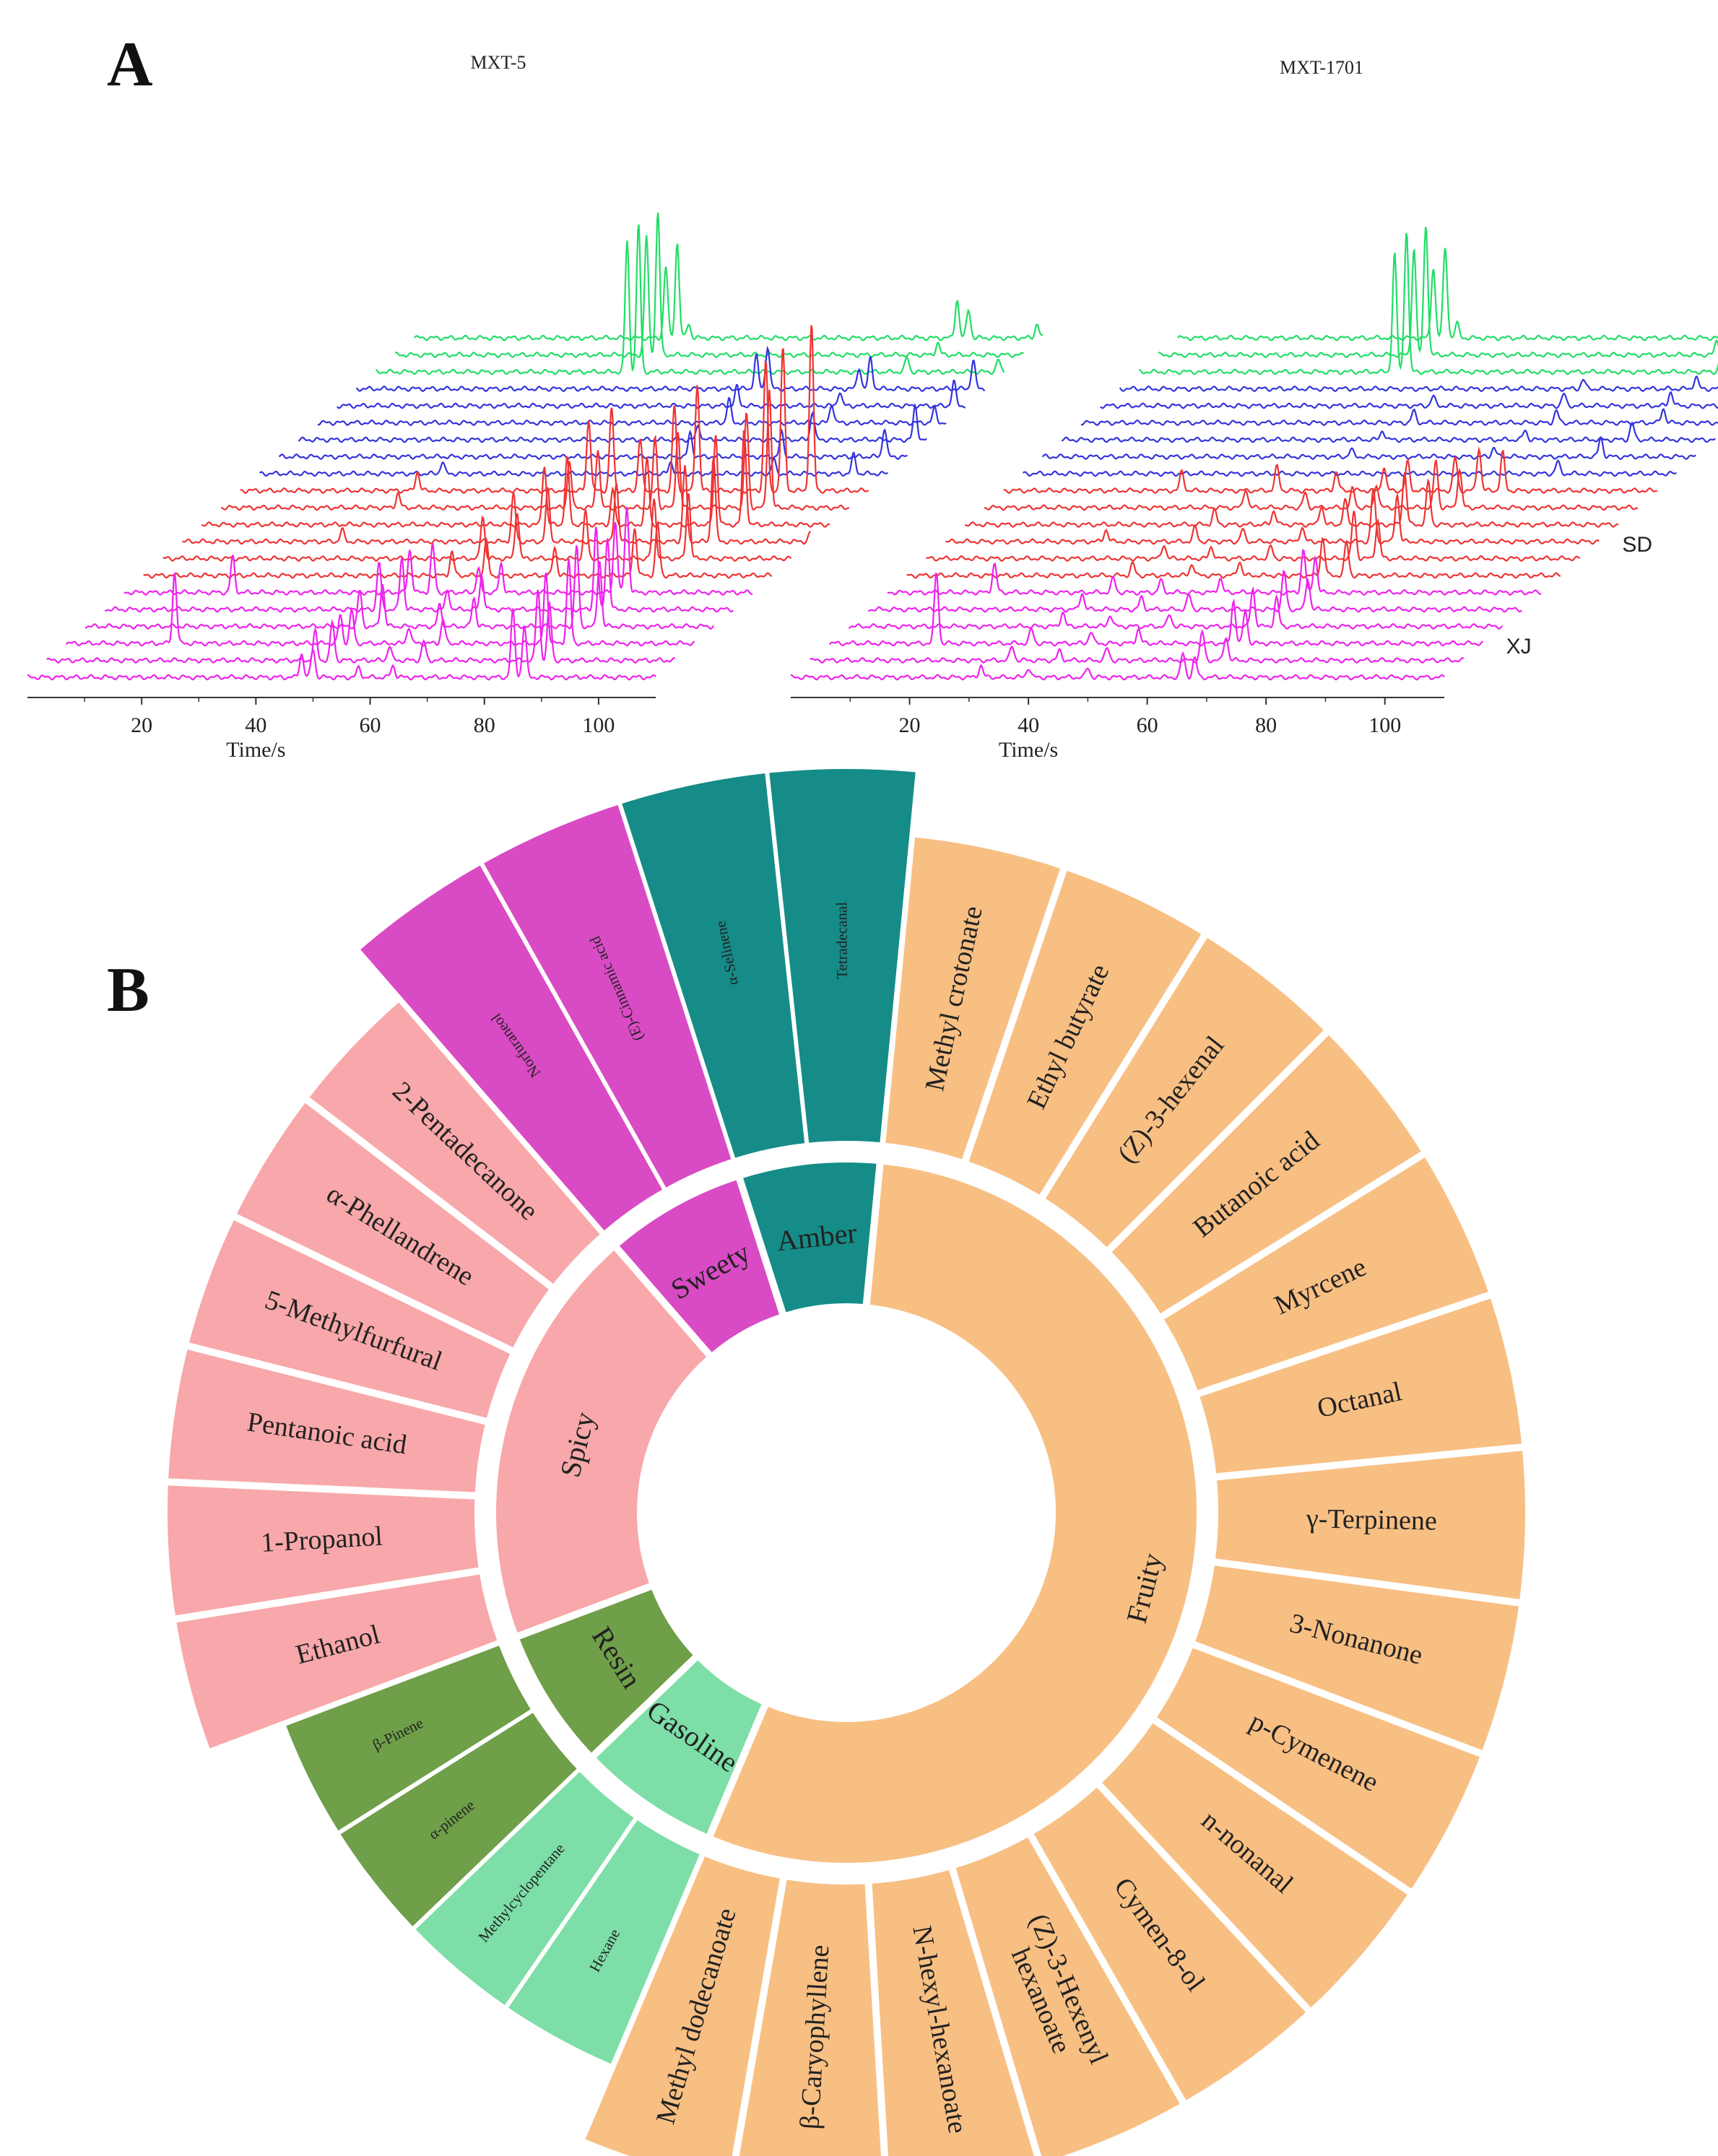 Image resolution: width=1718 pixels, height=2156 pixels. Describe the element at coordinates (713, 965) in the screenshot. I see `outer-segment-selinene` at that location.